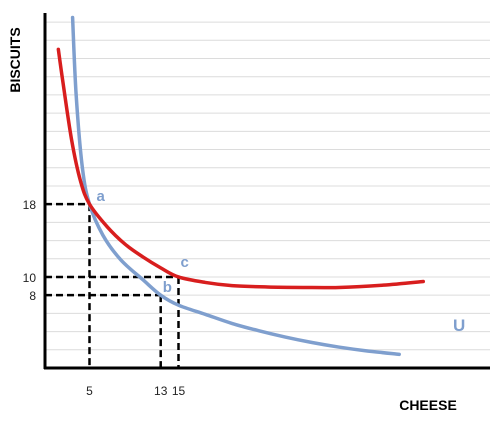 Image resolution: width=500 pixels, height=426 pixels. Describe the element at coordinates (161, 391) in the screenshot. I see `x-tick-label: 13` at that location.